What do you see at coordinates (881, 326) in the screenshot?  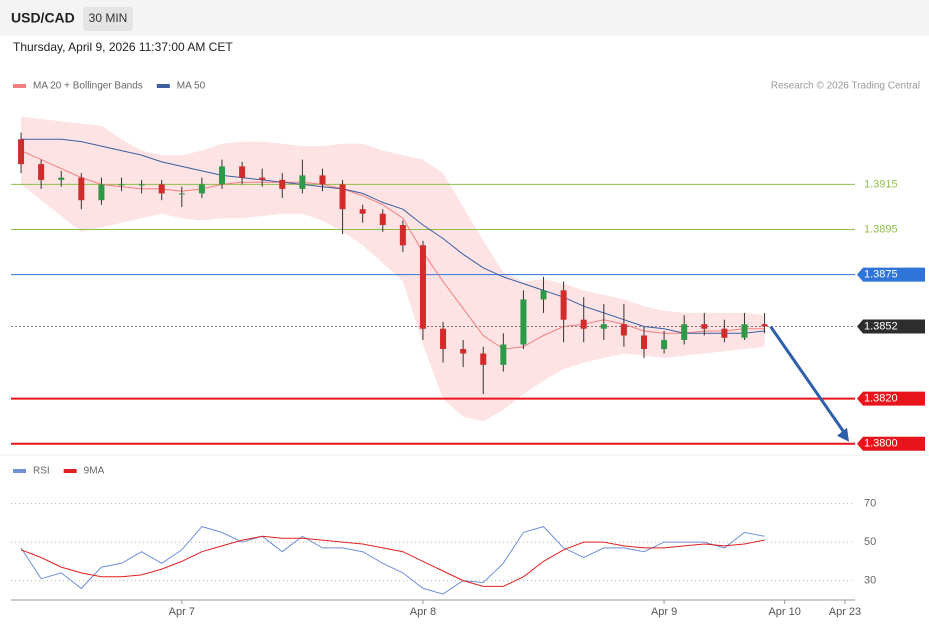 I see `level-label: 1.3852` at bounding box center [881, 326].